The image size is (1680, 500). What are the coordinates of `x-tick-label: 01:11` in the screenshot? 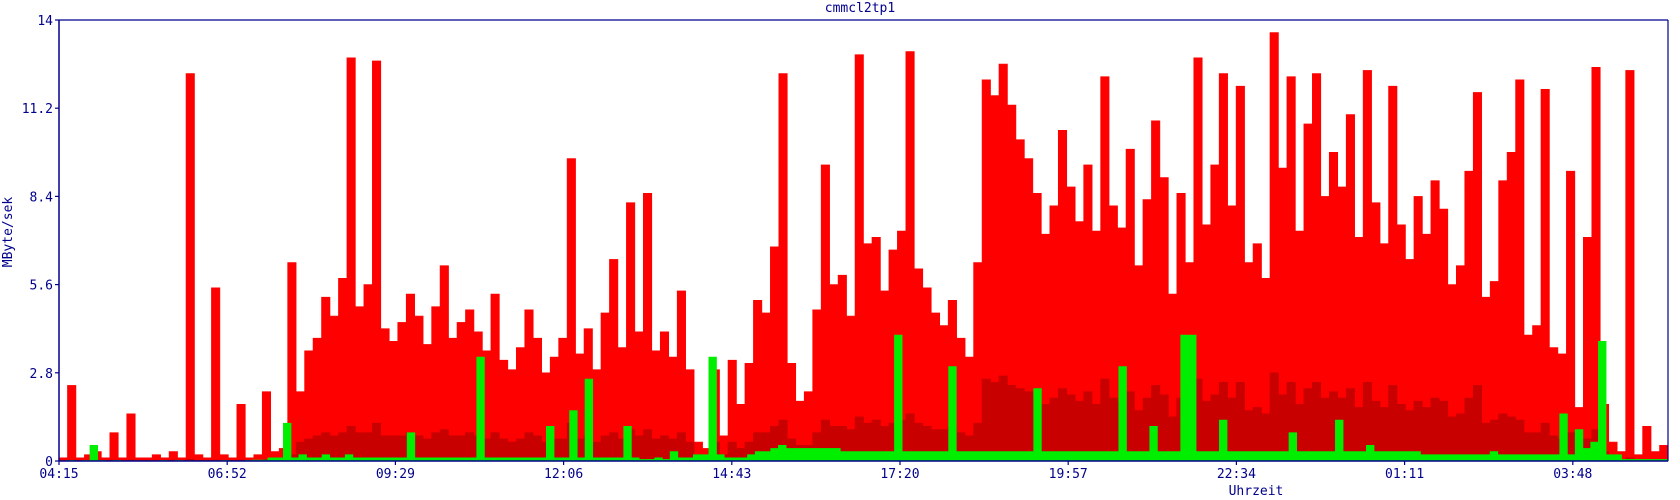 It's located at (1404, 474).